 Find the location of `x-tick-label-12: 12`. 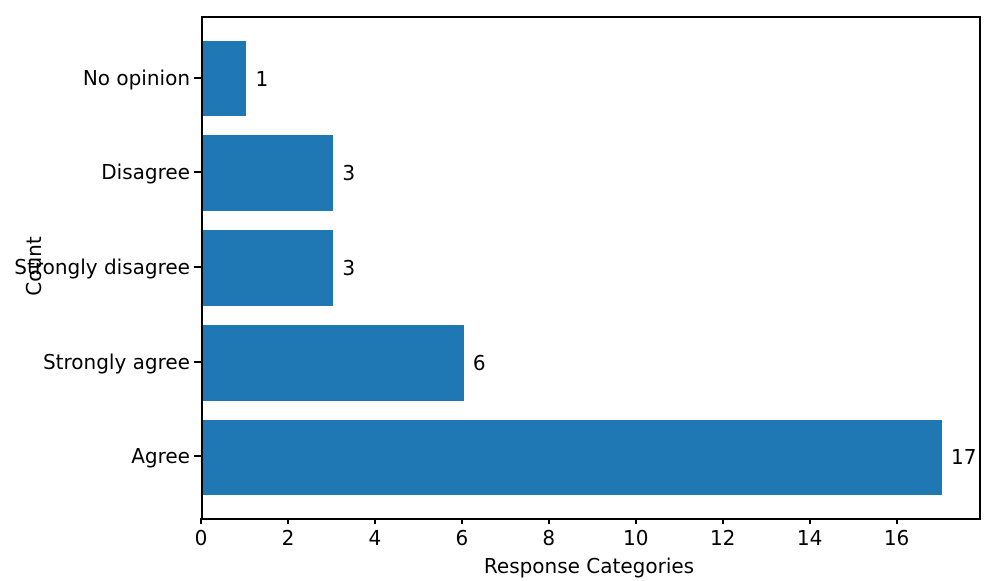

x-tick-label-12: 12 is located at coordinates (722, 538).